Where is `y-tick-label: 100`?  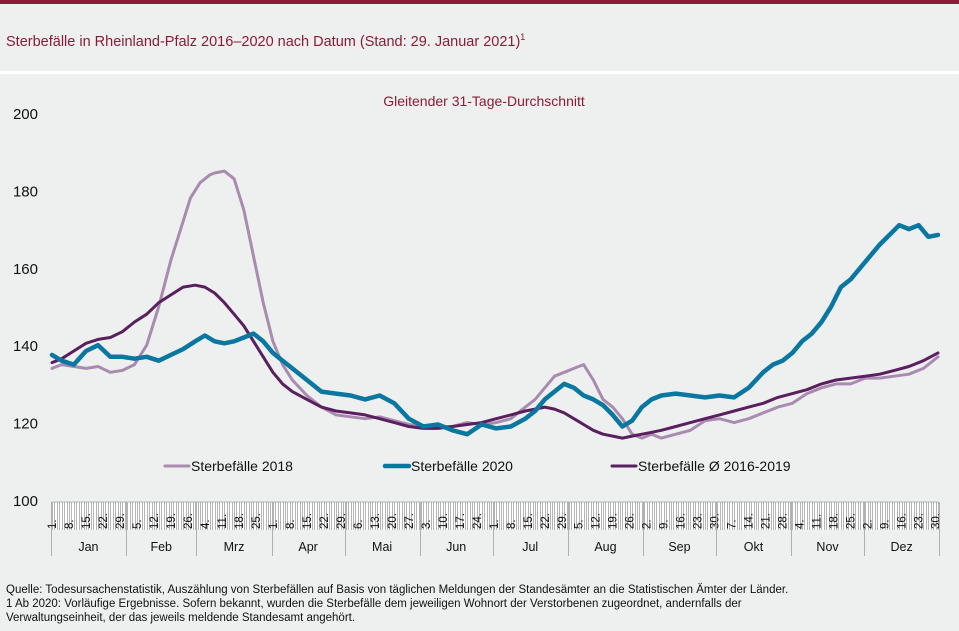 y-tick-label: 100 is located at coordinates (25, 501).